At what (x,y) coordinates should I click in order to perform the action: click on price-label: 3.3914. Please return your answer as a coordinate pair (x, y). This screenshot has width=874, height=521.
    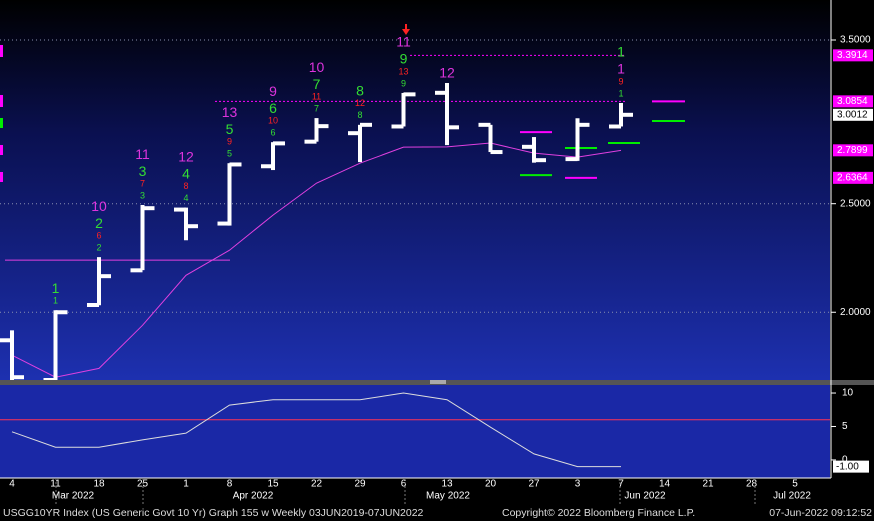
    Looking at the image, I should click on (852, 55).